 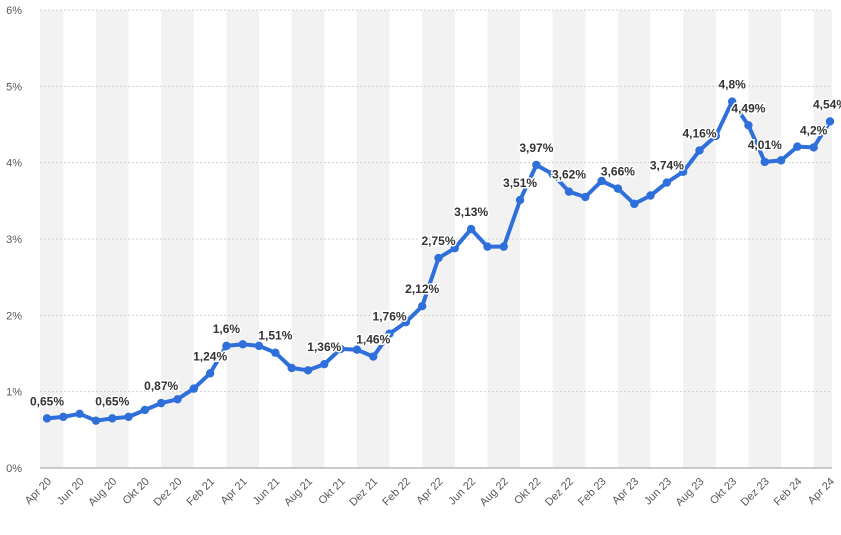 What do you see at coordinates (233, 491) in the screenshot?
I see `x-tick-label: Apr 21` at bounding box center [233, 491].